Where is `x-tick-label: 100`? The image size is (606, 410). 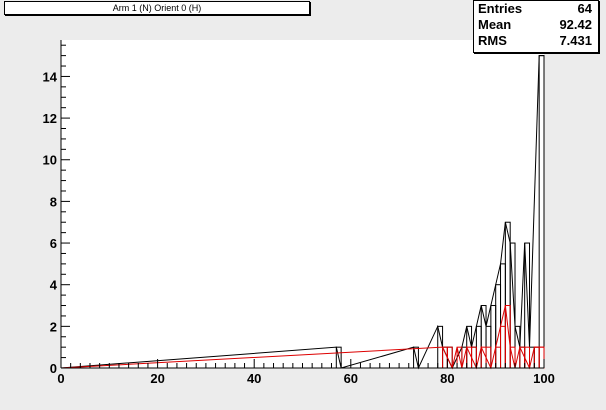
x-tick-label: 100 is located at coordinates (544, 378).